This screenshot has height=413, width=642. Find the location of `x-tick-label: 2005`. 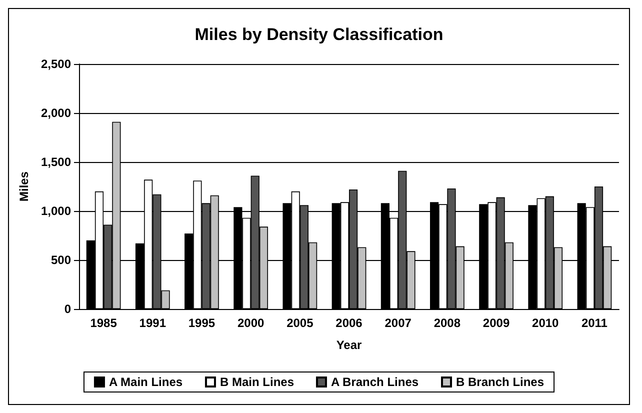

x-tick-label: 2005 is located at coordinates (300, 323).